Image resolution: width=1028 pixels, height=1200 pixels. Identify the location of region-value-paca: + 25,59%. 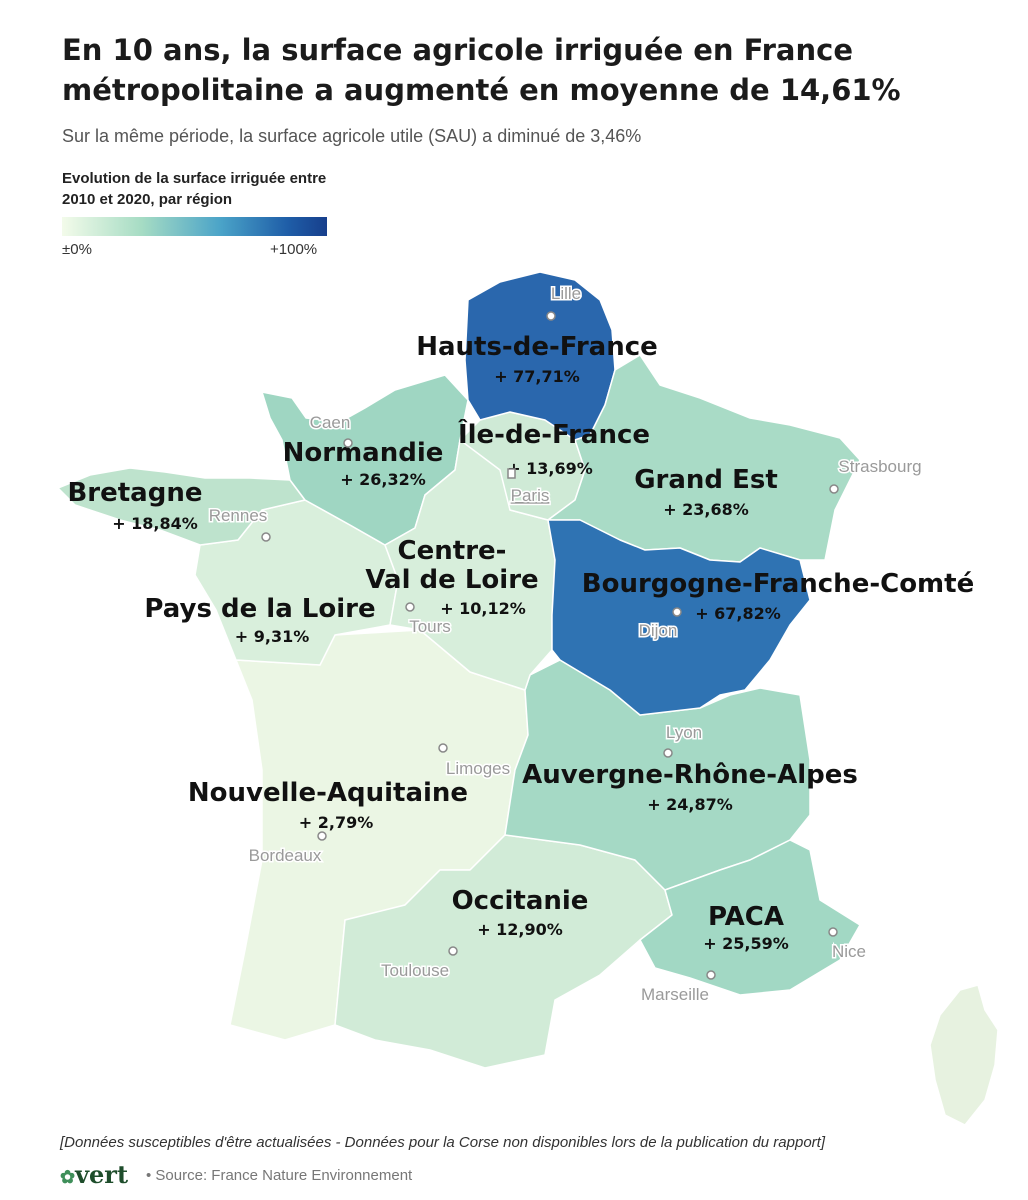
(746, 943).